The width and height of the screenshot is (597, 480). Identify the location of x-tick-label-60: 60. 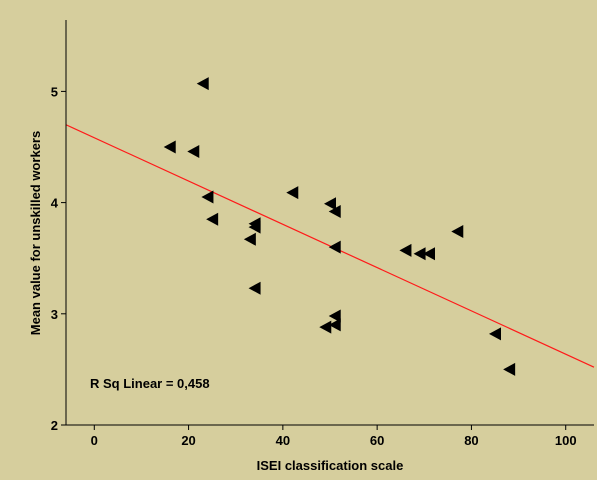
(377, 440).